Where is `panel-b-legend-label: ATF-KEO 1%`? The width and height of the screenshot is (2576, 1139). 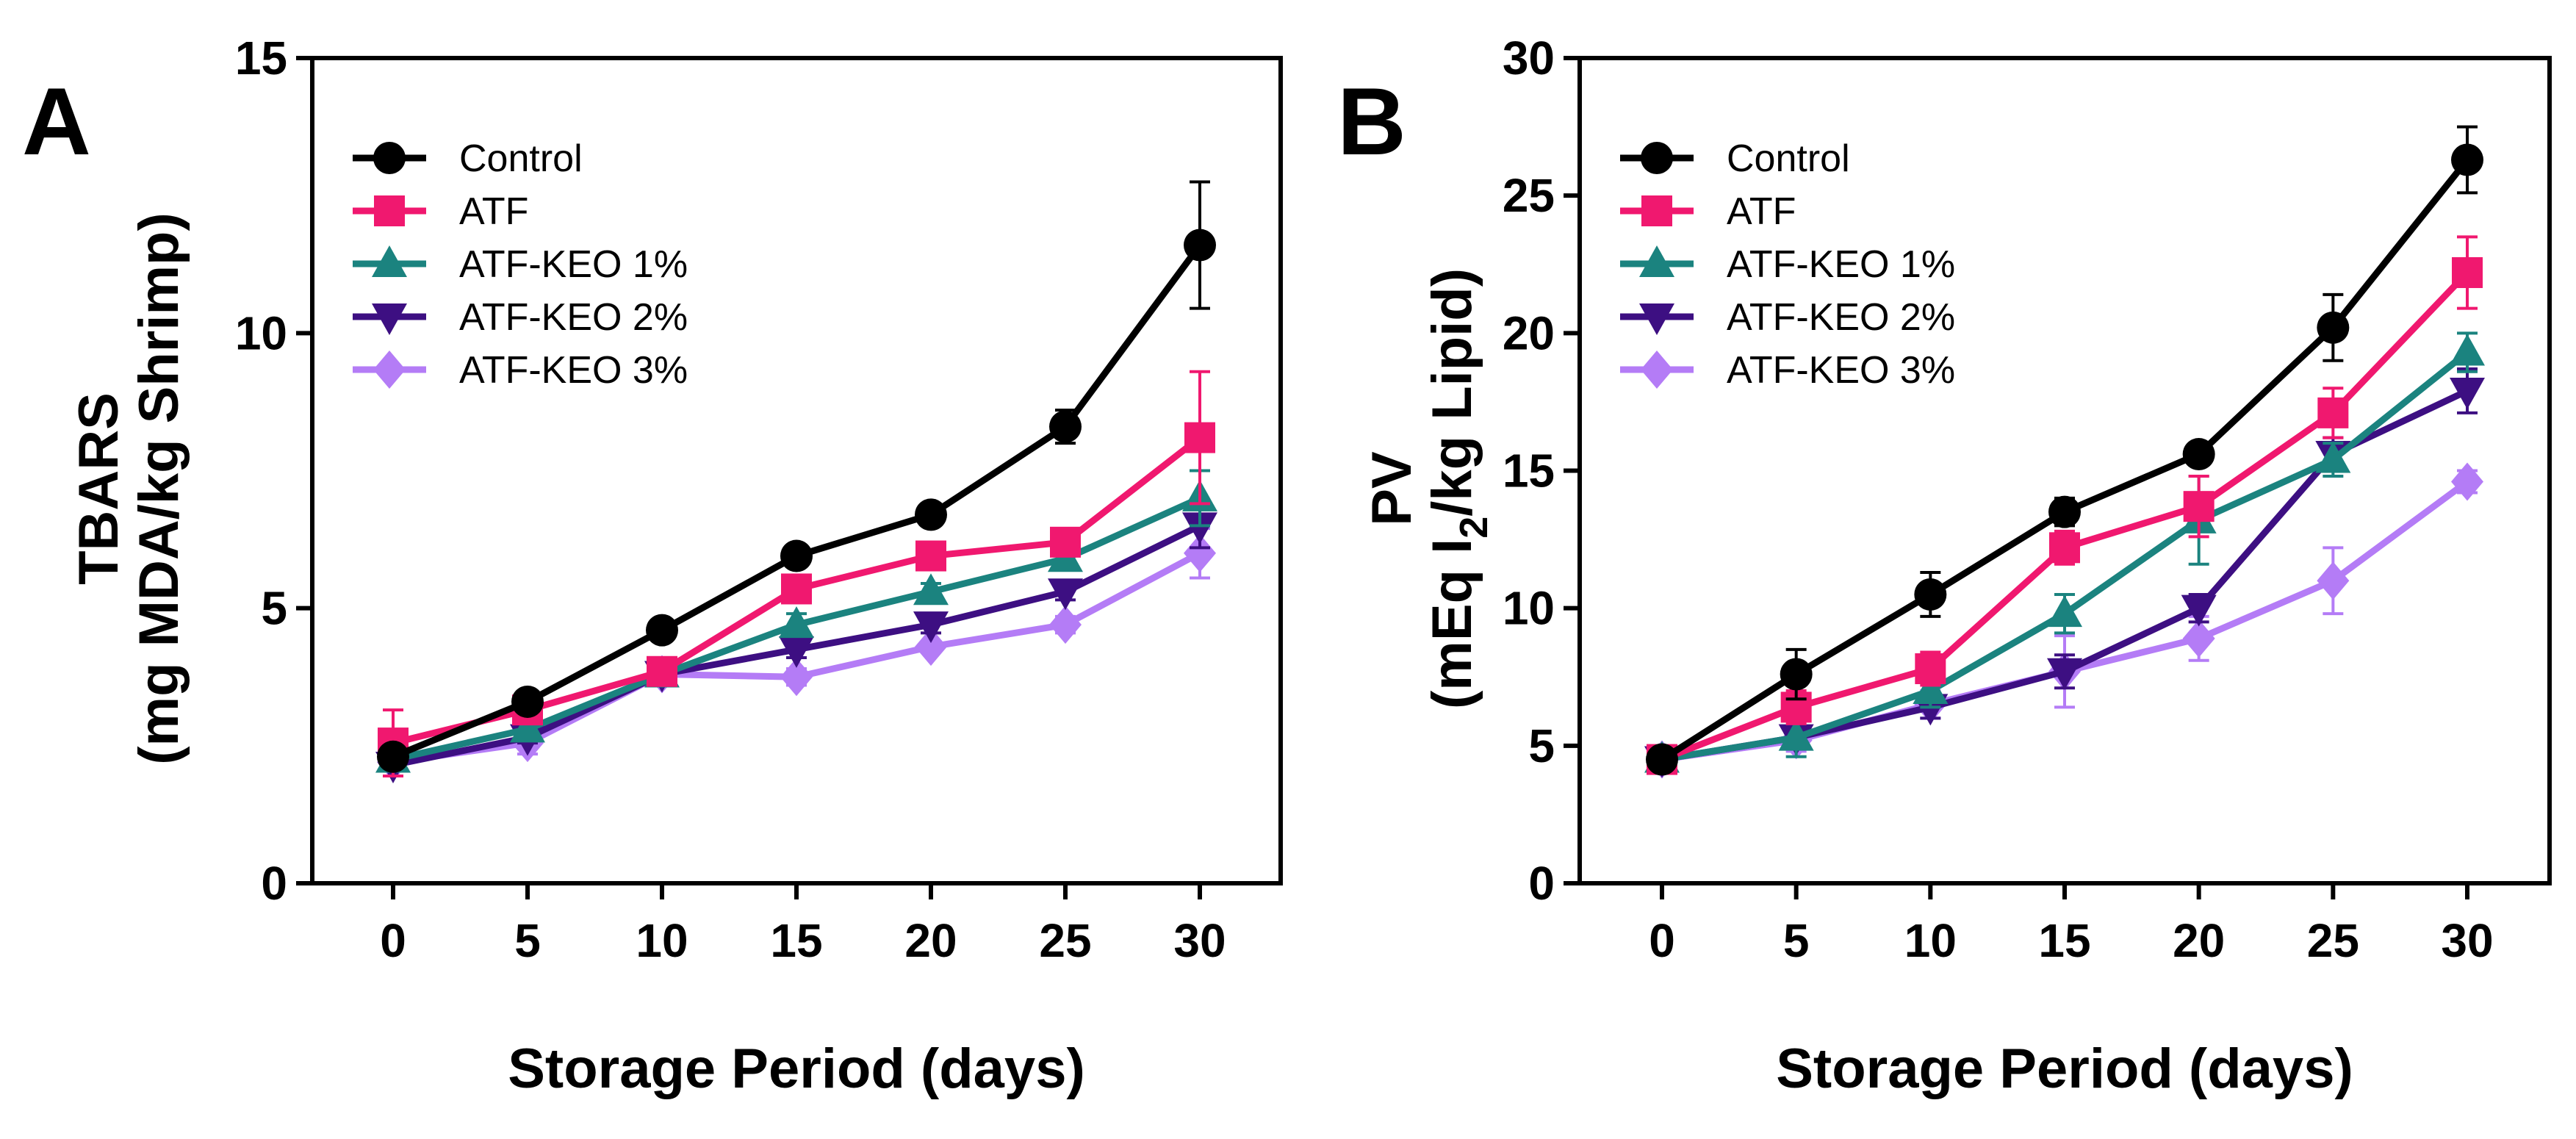
panel-b-legend-label: ATF-KEO 1% is located at coordinates (1841, 264).